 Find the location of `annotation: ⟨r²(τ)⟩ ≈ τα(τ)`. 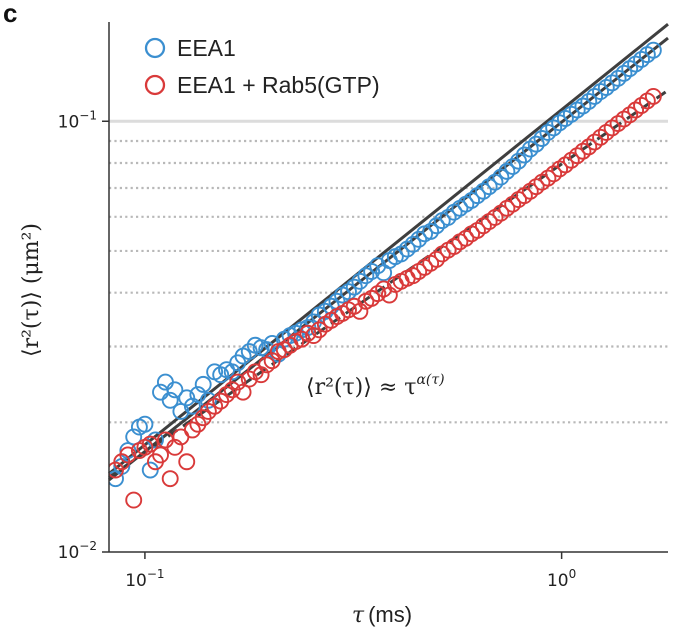

annotation: ⟨r²(τ)⟩ ≈ τα(τ) is located at coordinates (375, 386).